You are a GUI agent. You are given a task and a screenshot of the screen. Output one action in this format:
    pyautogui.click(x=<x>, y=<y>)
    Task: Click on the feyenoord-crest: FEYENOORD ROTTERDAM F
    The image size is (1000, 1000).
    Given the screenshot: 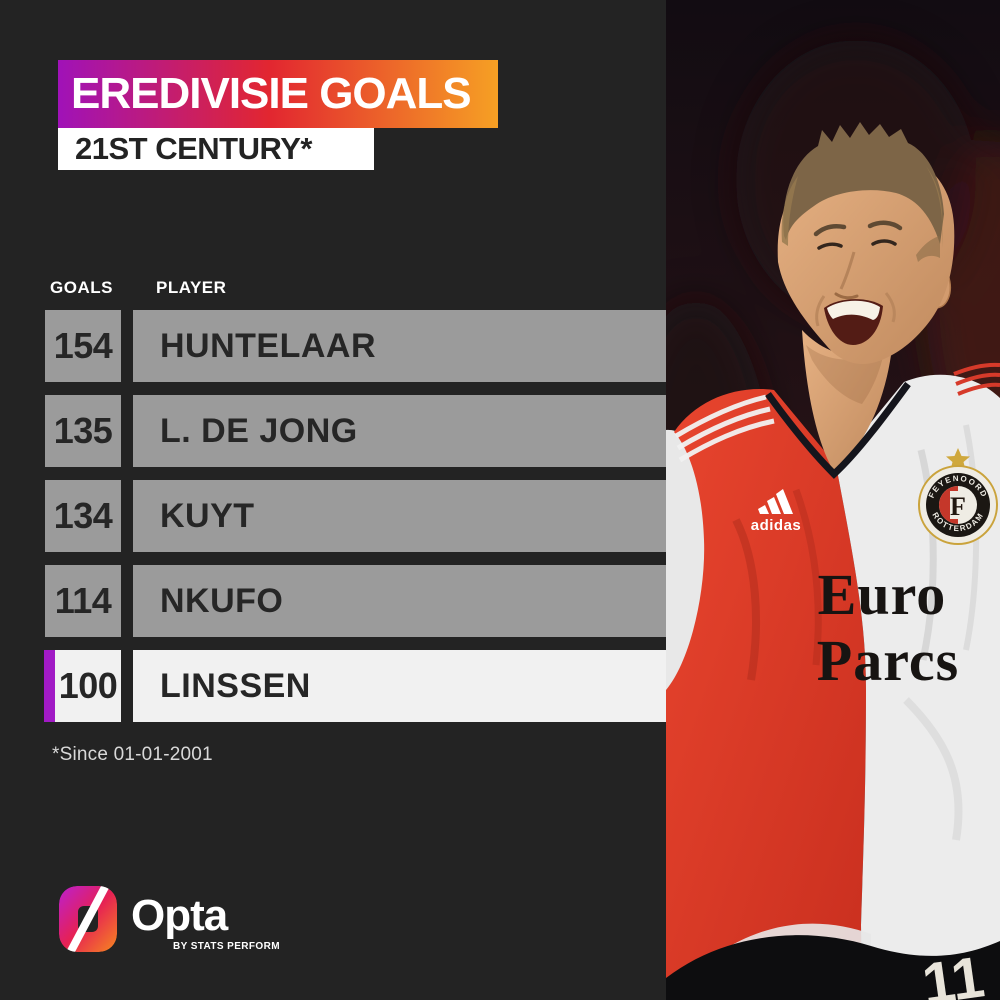 What is the action you would take?
    pyautogui.click(x=958, y=496)
    